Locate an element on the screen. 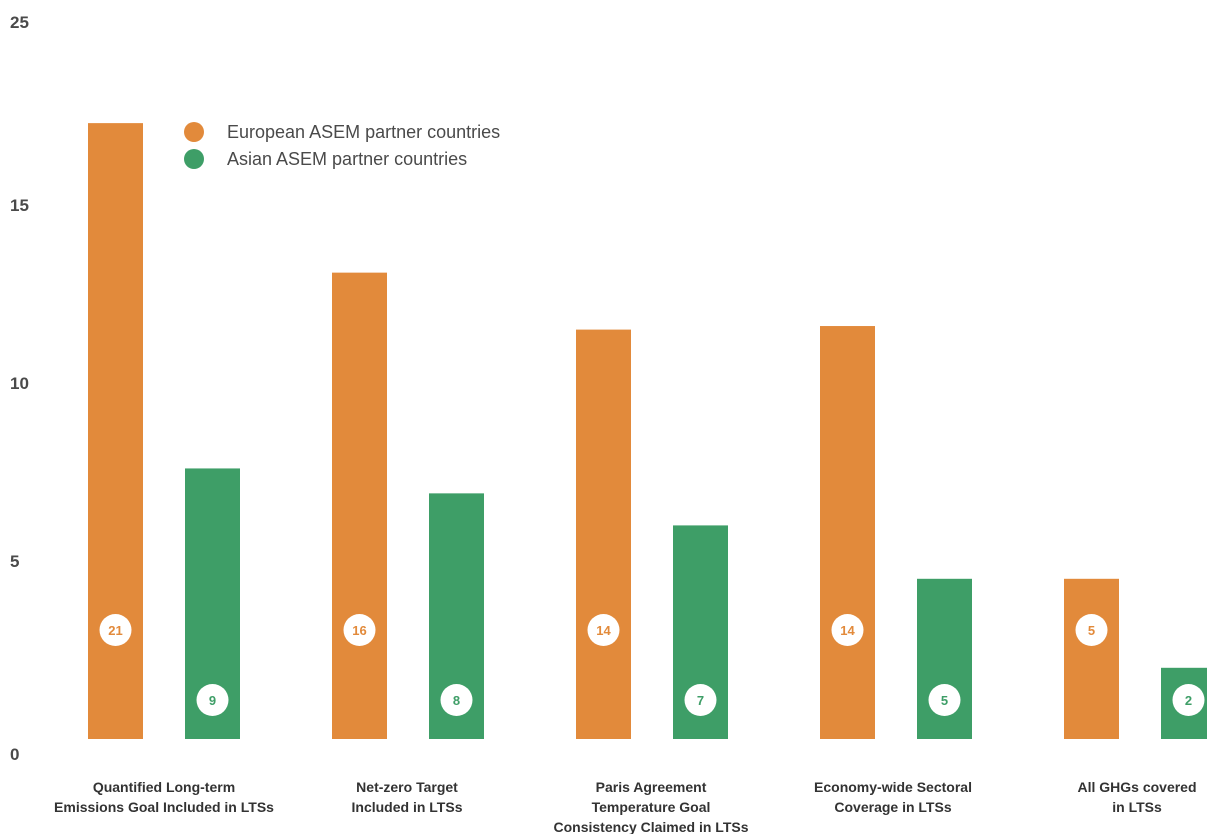  data-label: 2 is located at coordinates (1188, 700).